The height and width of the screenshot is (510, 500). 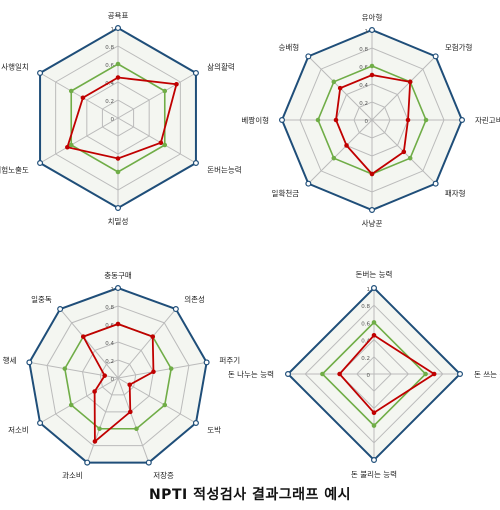 I want to click on category-label: 위험노출도, so click(x=14, y=170).